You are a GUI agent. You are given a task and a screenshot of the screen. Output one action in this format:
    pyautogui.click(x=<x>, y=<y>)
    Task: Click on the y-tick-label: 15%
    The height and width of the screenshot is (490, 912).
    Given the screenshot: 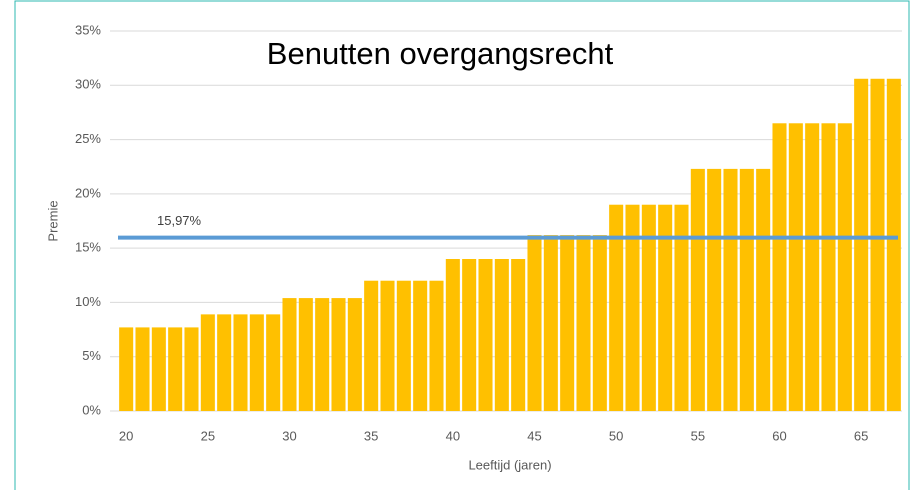 What is the action you would take?
    pyautogui.click(x=88, y=247)
    